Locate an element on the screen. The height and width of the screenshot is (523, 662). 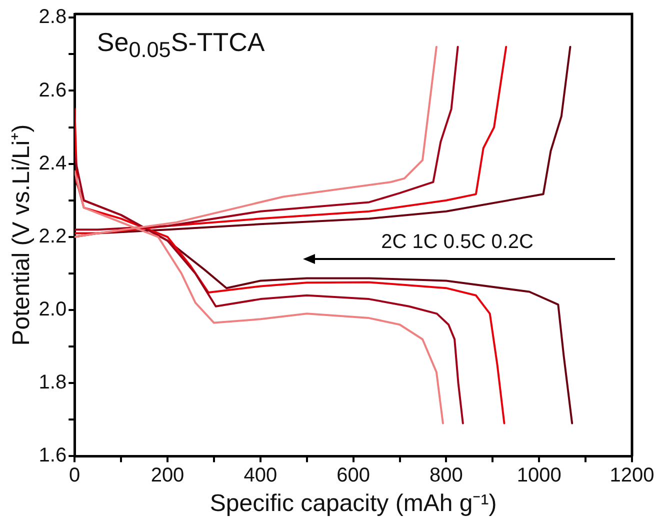
x-tick-label: 1000 is located at coordinates (539, 475).